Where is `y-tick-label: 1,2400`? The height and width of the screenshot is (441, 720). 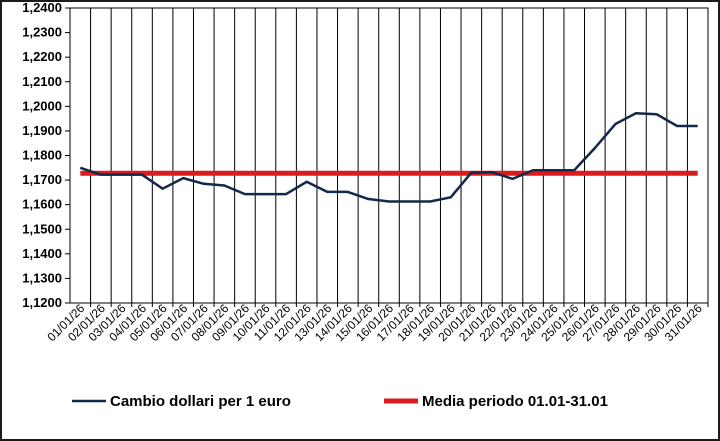 y-tick-label: 1,2400 is located at coordinates (42, 7).